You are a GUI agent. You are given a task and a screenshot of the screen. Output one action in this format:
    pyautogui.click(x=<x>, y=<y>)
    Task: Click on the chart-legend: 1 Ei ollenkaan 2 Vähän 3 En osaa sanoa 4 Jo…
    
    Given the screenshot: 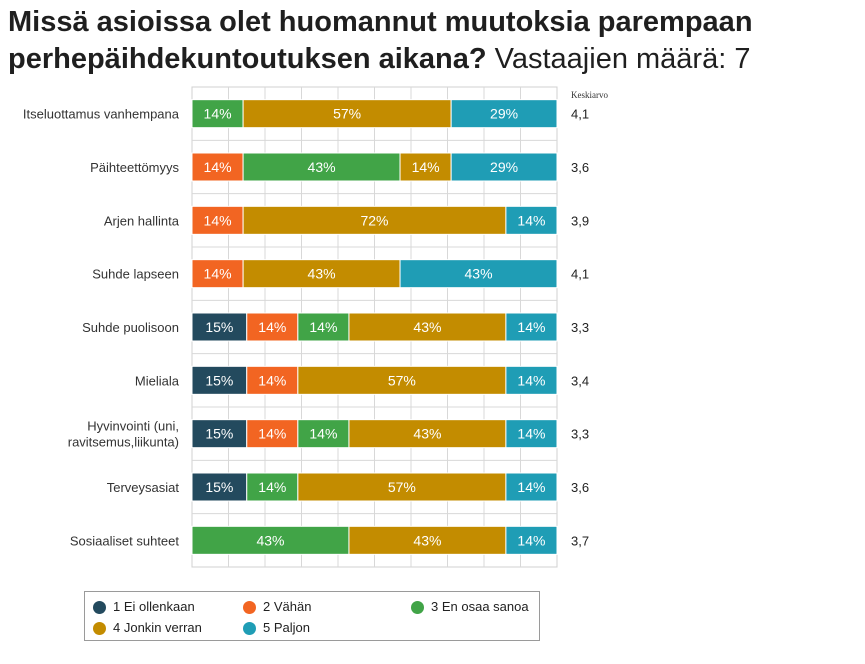 What is the action you would take?
    pyautogui.click(x=312, y=616)
    